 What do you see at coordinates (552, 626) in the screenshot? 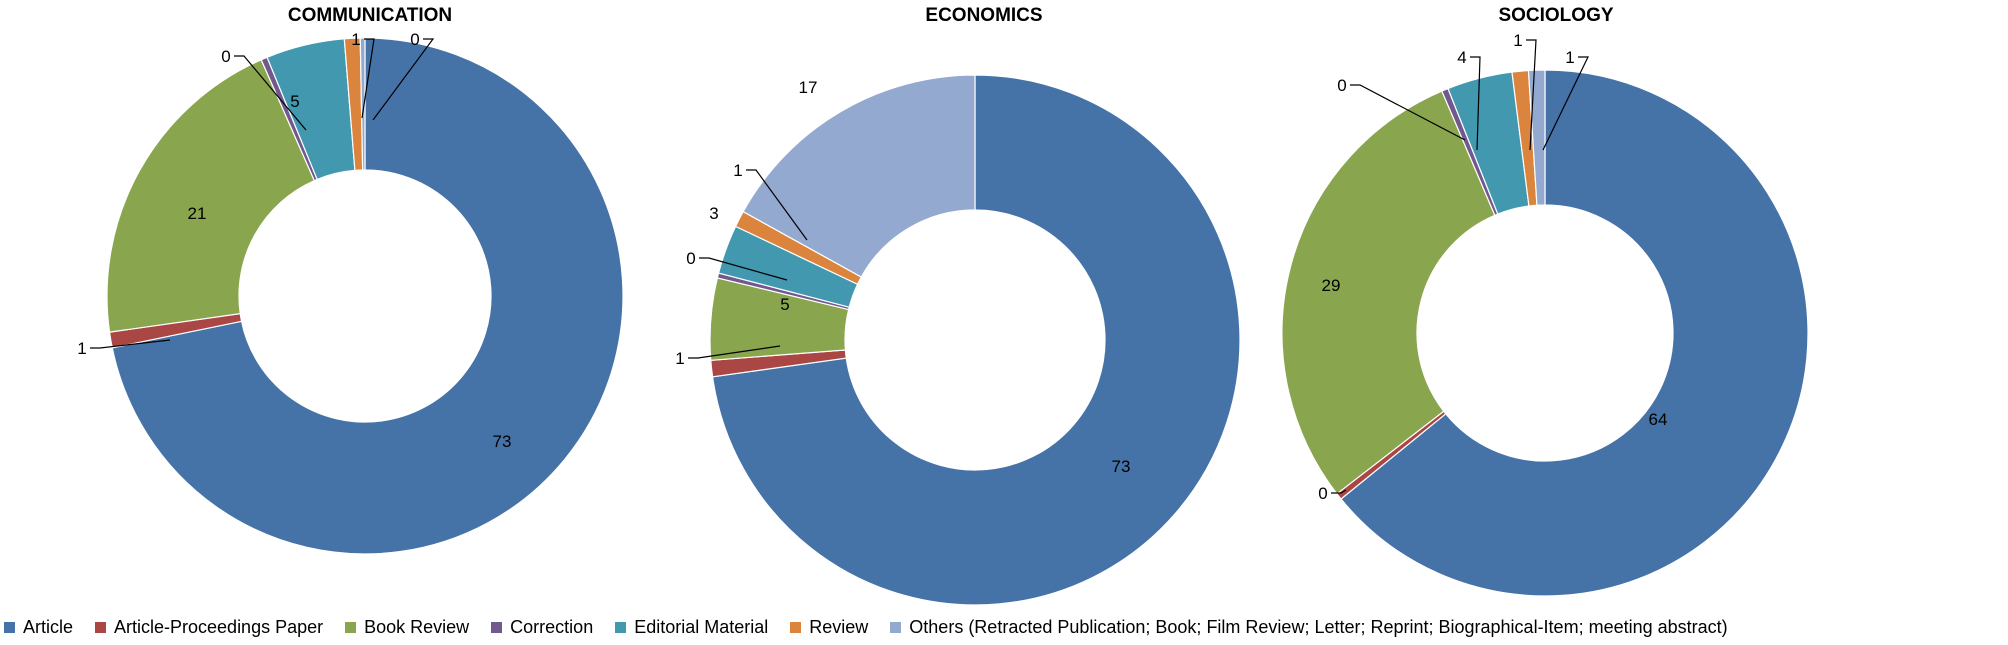
I see `legend-label: Correction` at bounding box center [552, 626].